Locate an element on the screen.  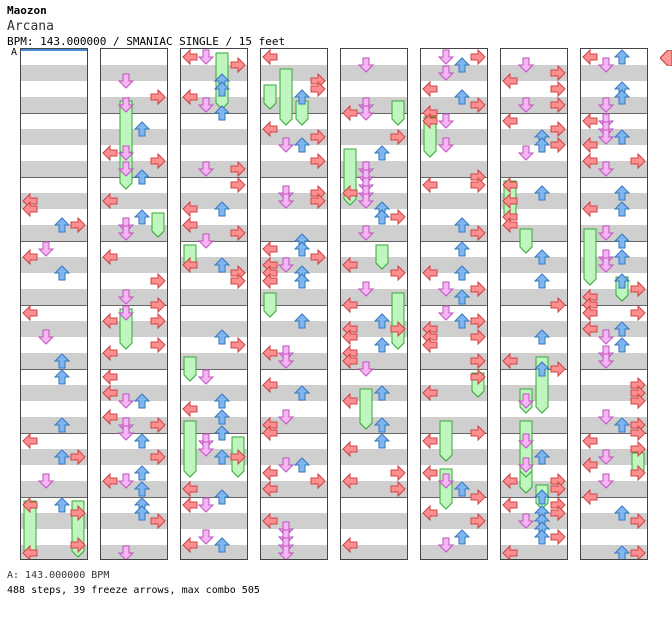
chart-column is located at coordinates (134, 304).